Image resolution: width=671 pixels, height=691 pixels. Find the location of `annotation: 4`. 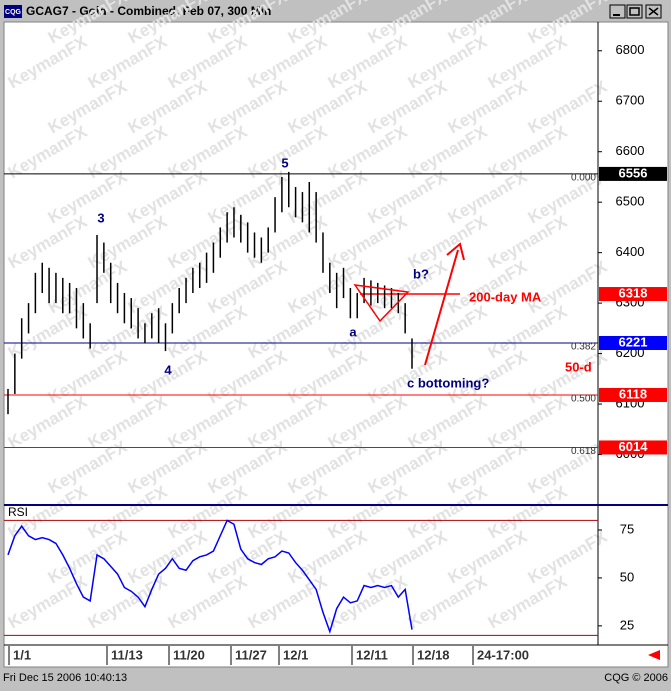

annotation: 4 is located at coordinates (168, 369).